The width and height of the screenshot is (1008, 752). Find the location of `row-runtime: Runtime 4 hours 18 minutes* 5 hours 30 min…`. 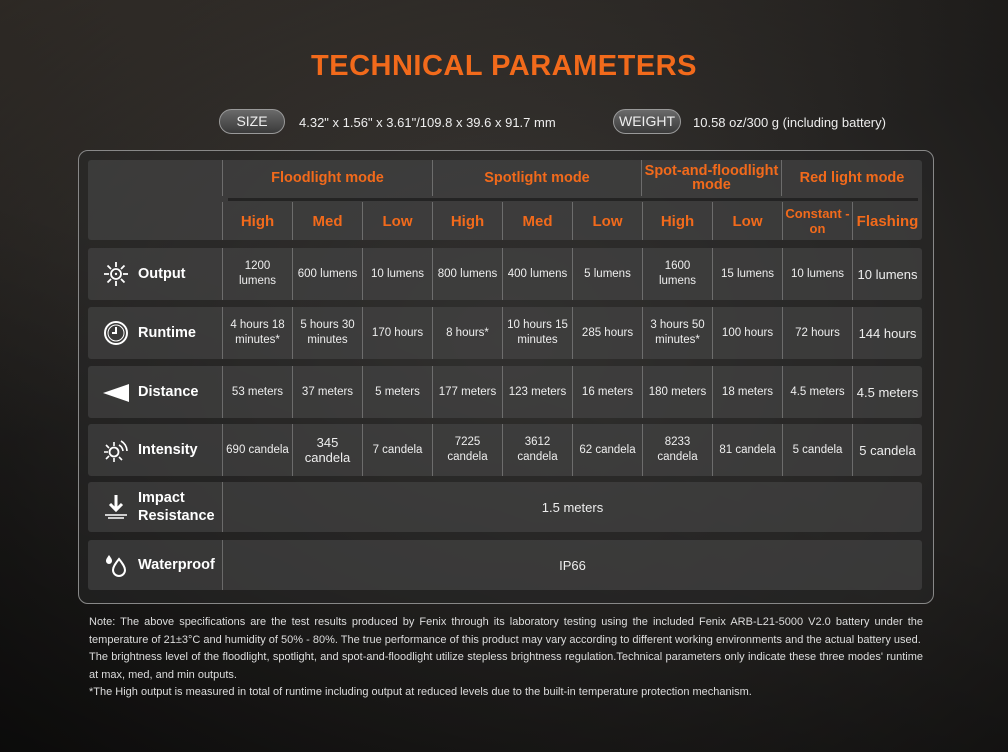

row-runtime: Runtime 4 hours 18 minutes* 5 hours 30 min… is located at coordinates (505, 333).